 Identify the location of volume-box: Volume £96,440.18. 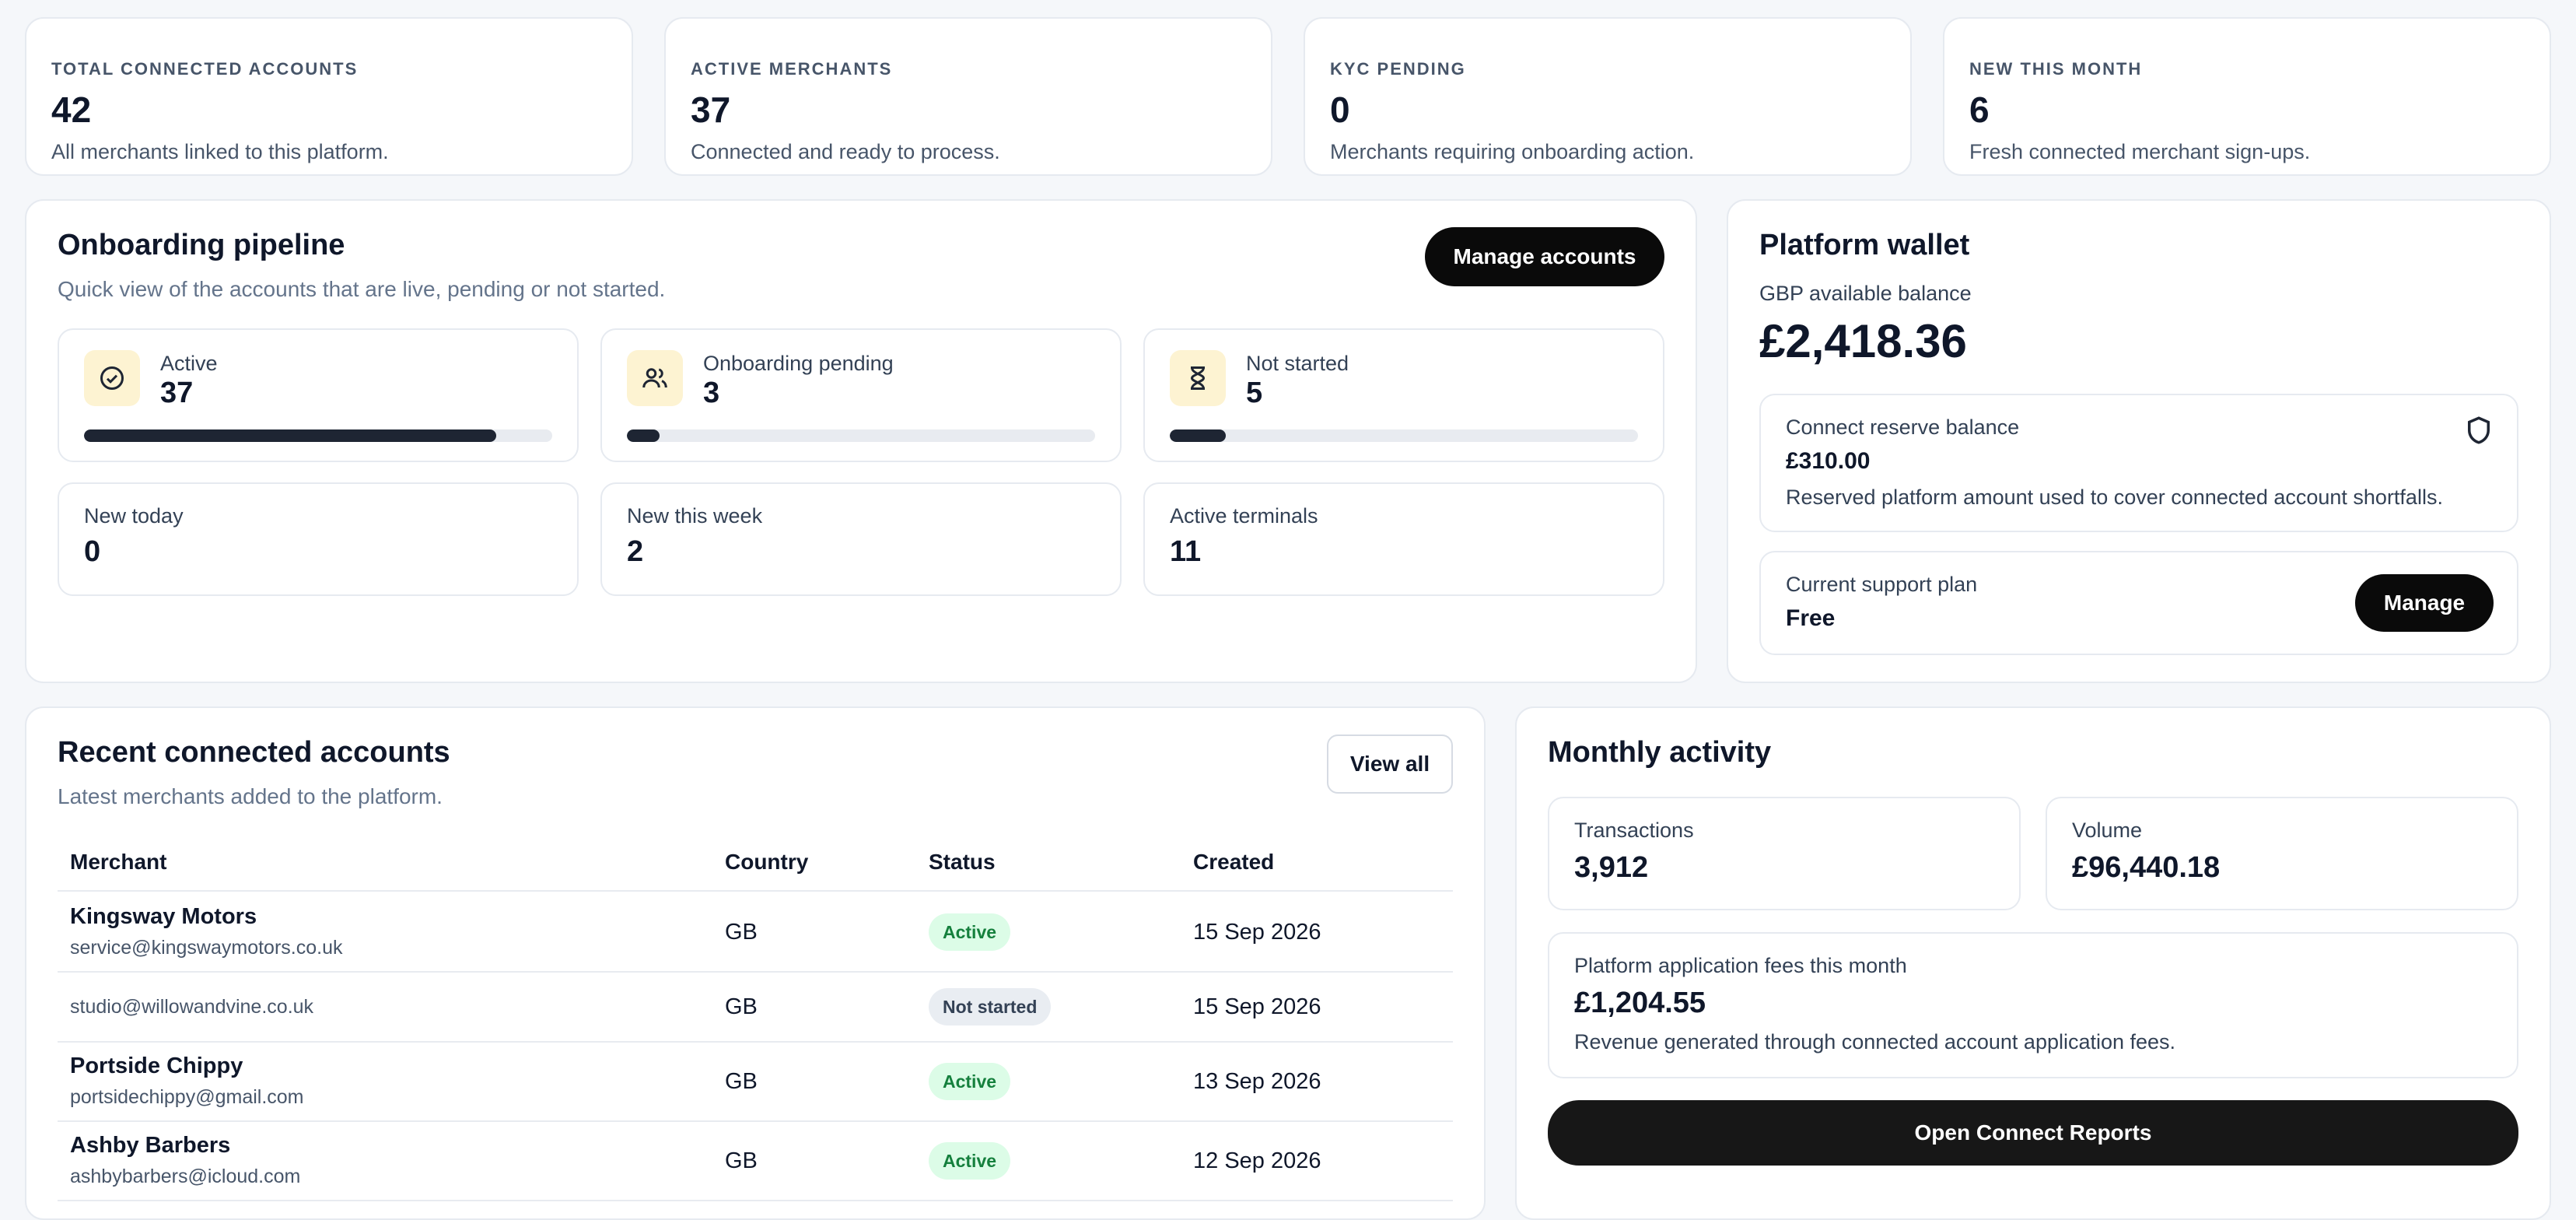
(2282, 853).